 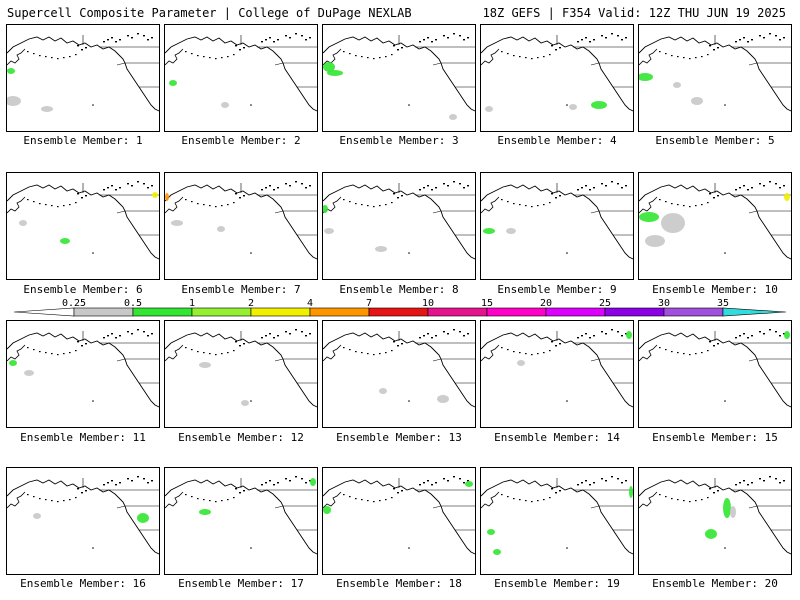 I want to click on colorbar-tick-label: 0.5, so click(x=133, y=303).